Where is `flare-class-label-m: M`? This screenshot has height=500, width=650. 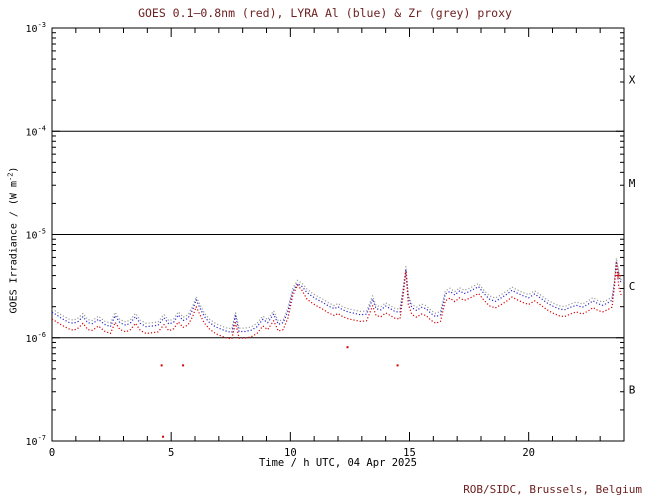 flare-class-label-m: M is located at coordinates (632, 183).